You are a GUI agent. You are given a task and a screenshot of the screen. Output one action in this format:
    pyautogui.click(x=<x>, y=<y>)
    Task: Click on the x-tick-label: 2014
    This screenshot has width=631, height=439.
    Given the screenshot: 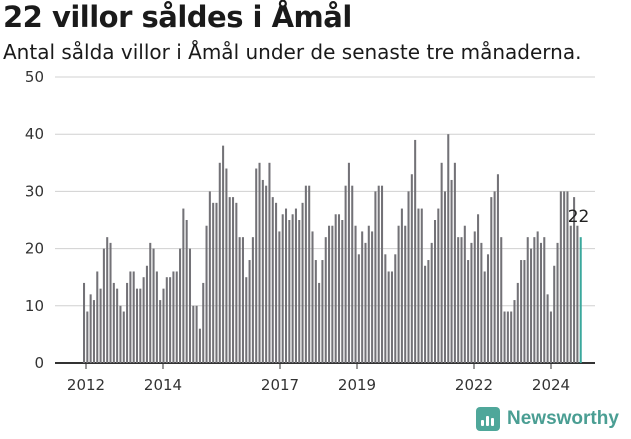 What is the action you would take?
    pyautogui.click(x=163, y=385)
    